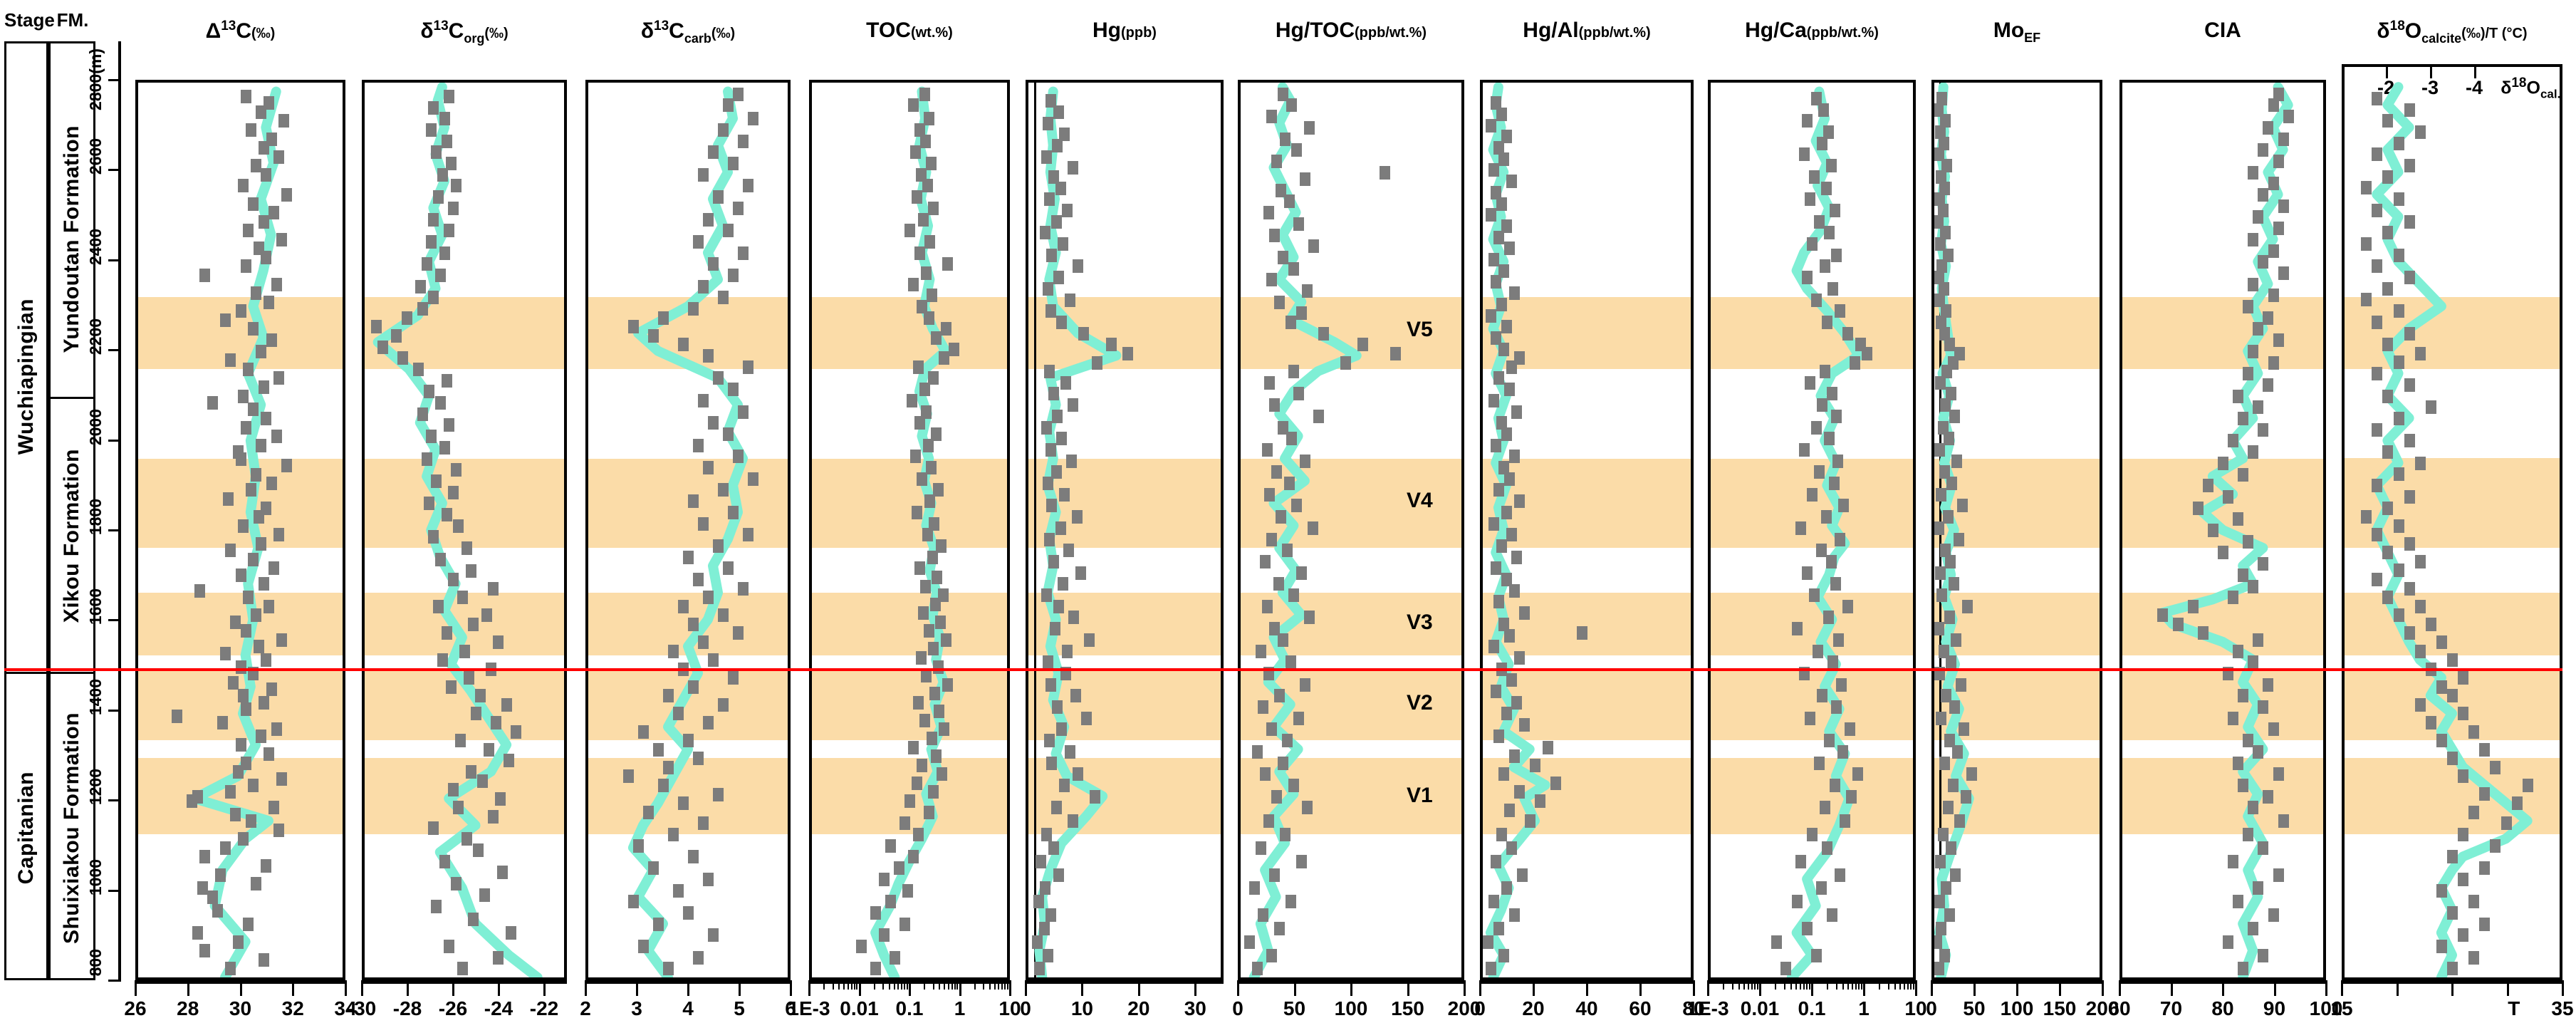 The image size is (2576, 1023). I want to click on volcanic-label-V2: V2, so click(1420, 703).